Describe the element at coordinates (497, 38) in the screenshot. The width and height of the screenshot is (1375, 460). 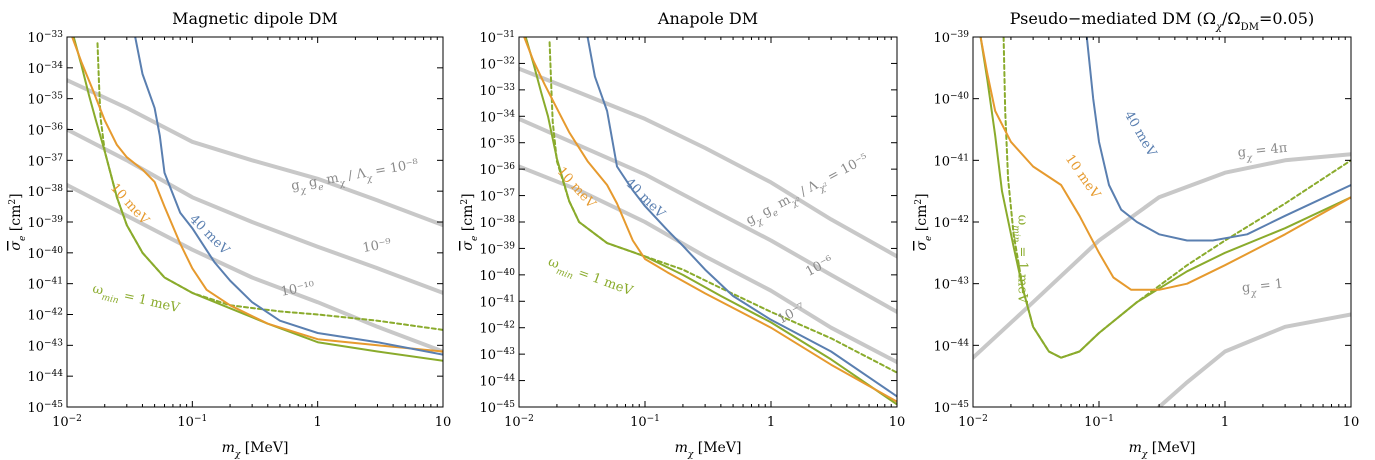
I see `y-tick-label: 10−31` at that location.